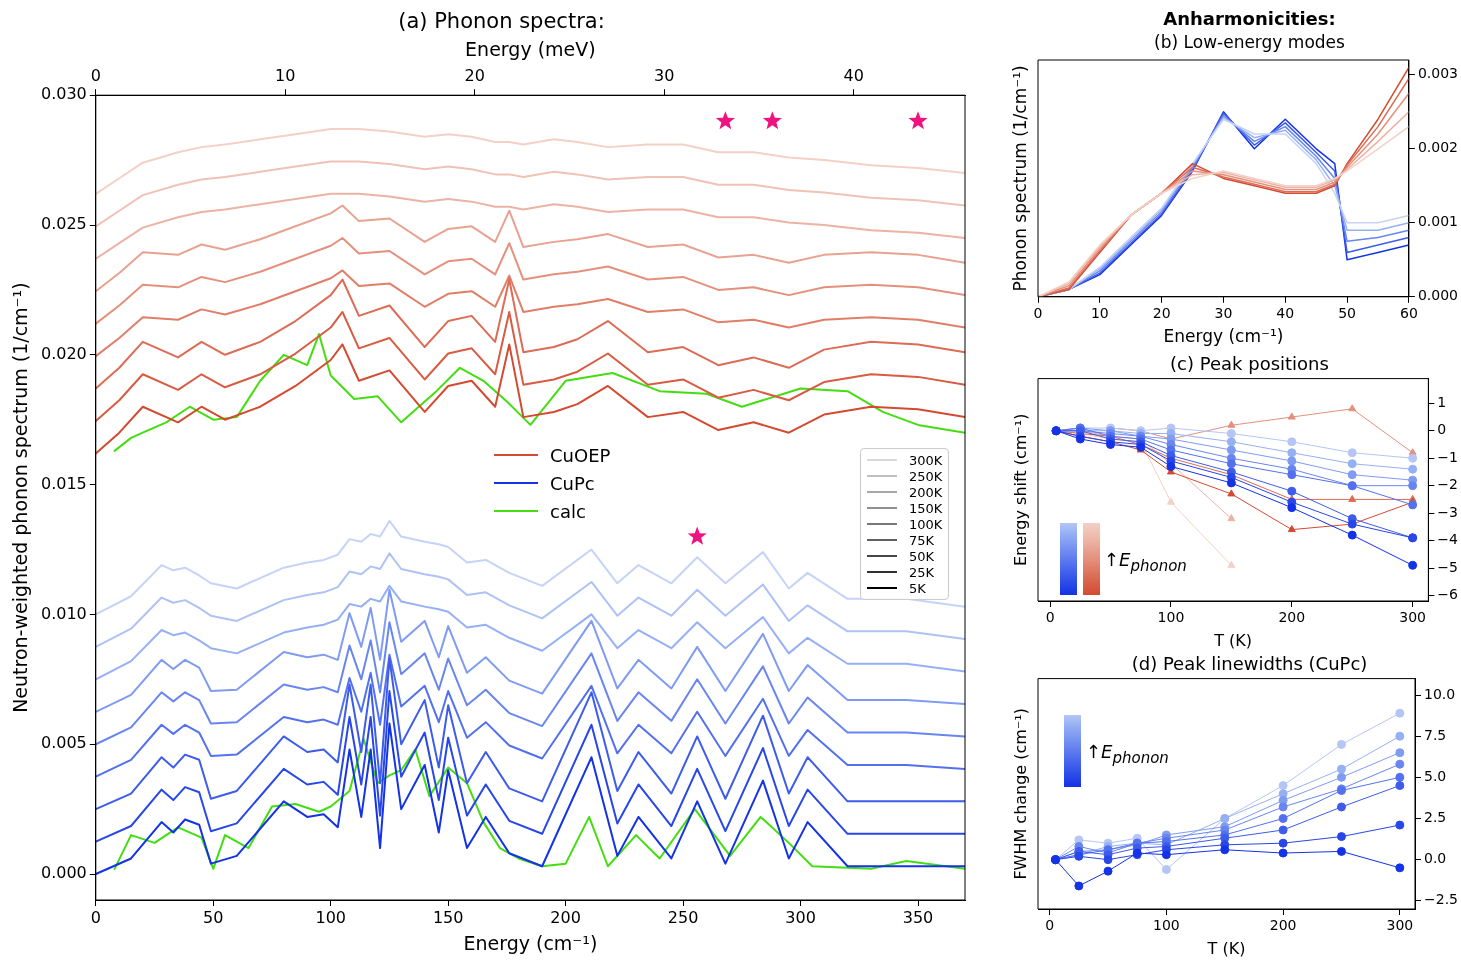  What do you see at coordinates (922, 540) in the screenshot?
I see `legend-label: 75K` at bounding box center [922, 540].